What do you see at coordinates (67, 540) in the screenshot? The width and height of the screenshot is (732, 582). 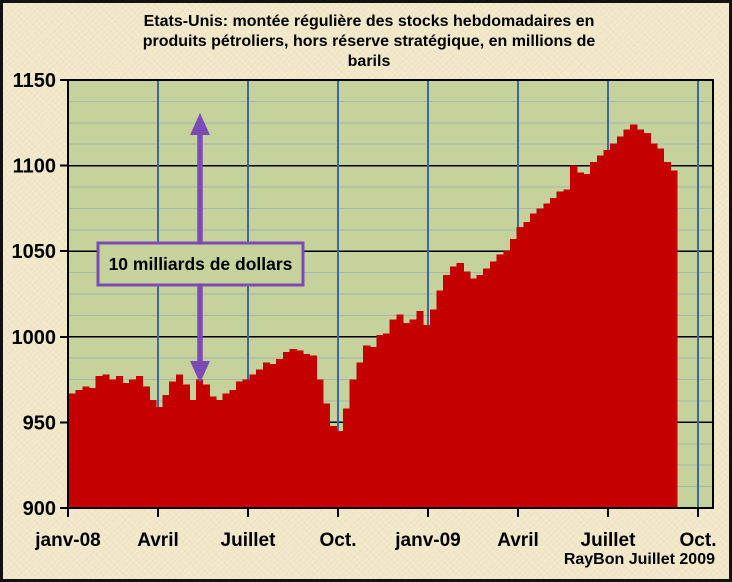 I see `x-tick-label: janv-08` at bounding box center [67, 540].